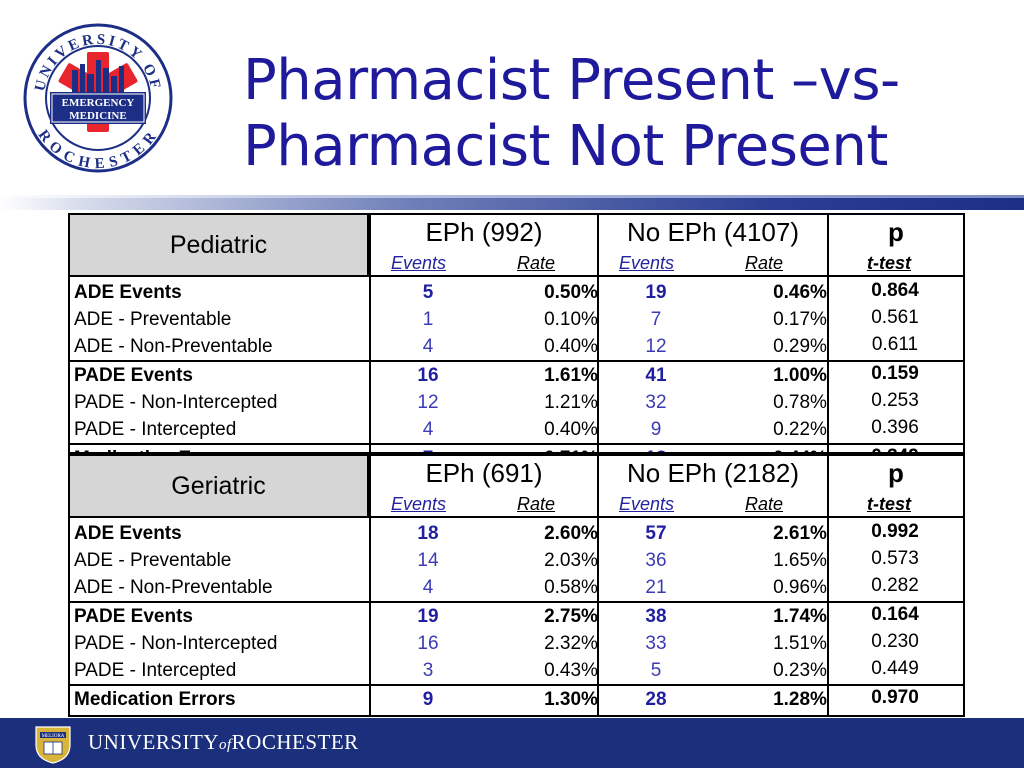 The width and height of the screenshot is (1024, 768). What do you see at coordinates (153, 742) in the screenshot?
I see `university-name-part1: UNIVERSITY` at bounding box center [153, 742].